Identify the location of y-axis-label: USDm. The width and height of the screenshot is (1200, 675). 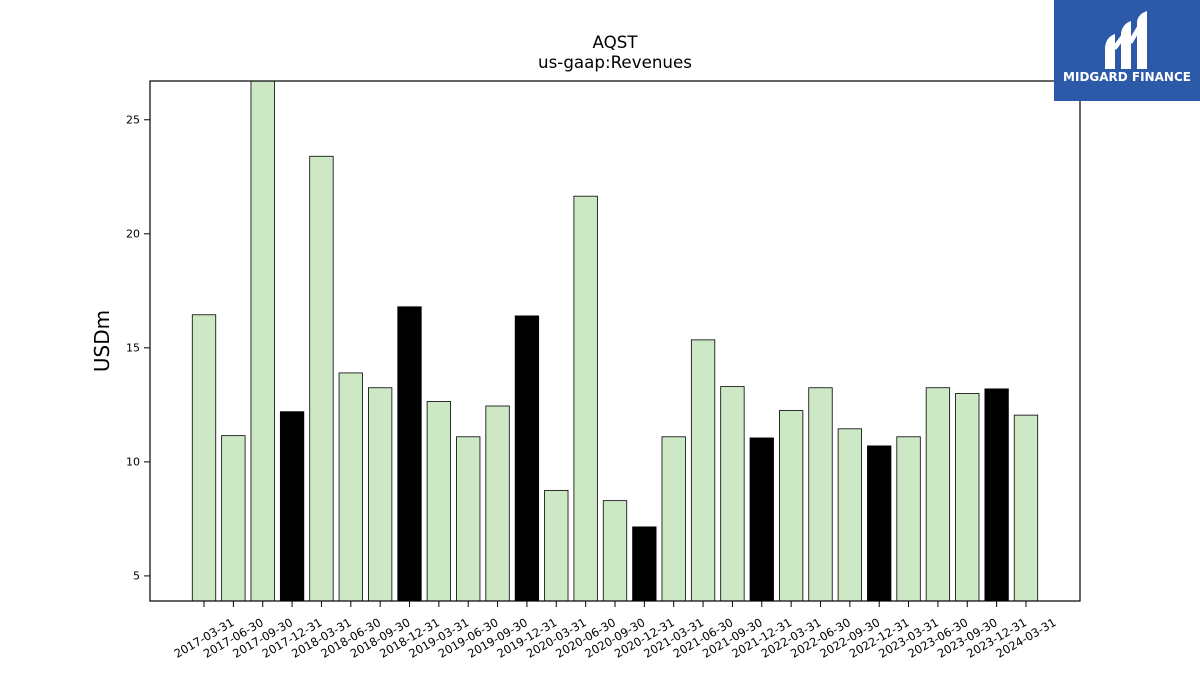
(102, 341).